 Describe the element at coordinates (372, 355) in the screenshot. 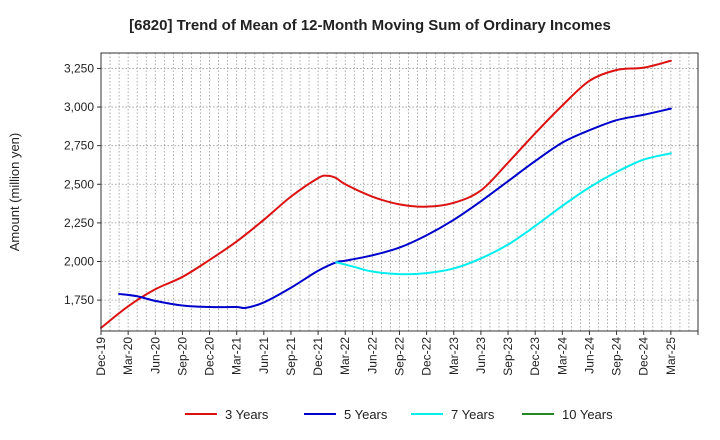

I see `x-tick-label: Jun-22` at that location.